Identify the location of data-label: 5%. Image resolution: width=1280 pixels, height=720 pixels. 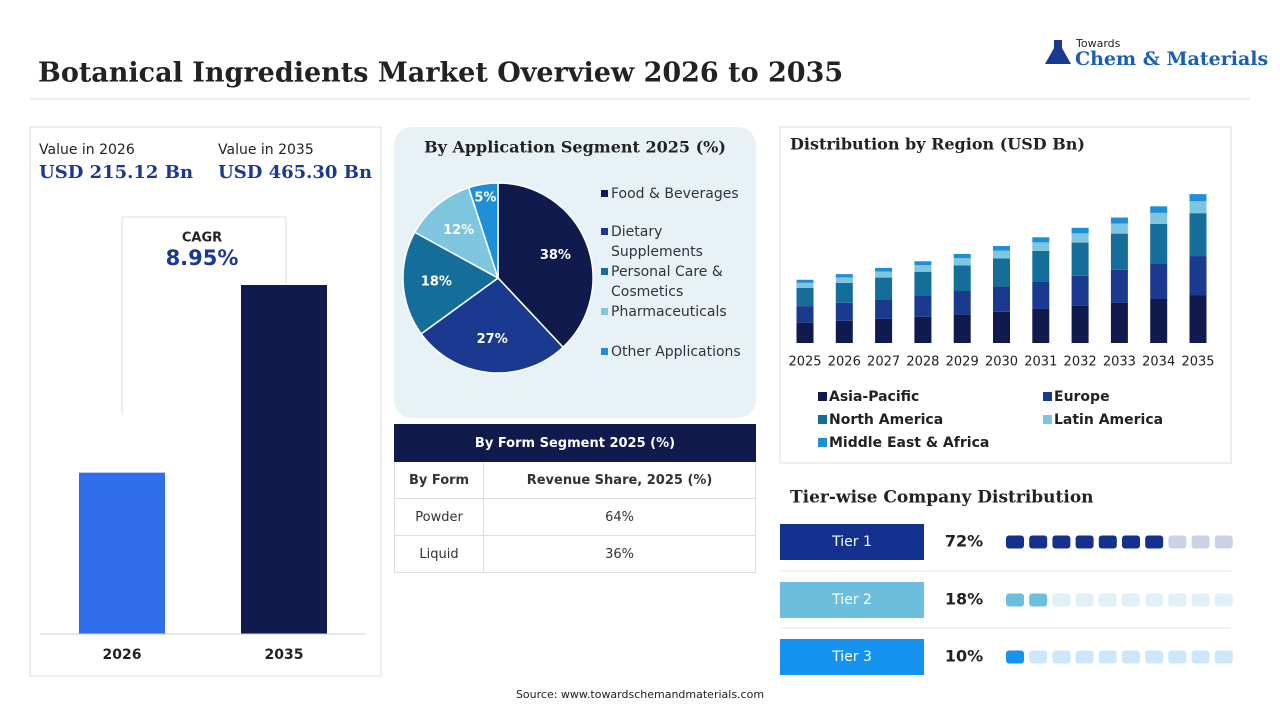
(485, 198).